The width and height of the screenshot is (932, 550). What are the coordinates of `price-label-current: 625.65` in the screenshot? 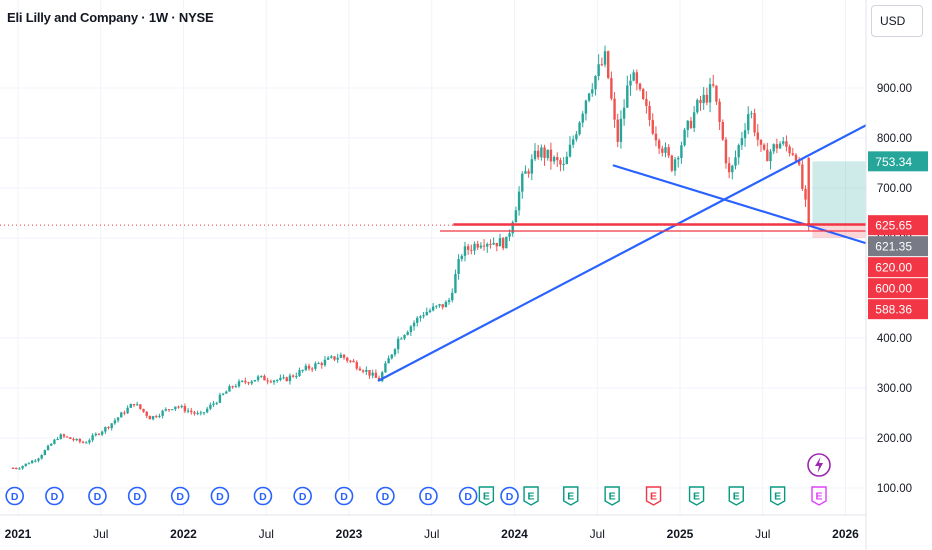 It's located at (898, 225).